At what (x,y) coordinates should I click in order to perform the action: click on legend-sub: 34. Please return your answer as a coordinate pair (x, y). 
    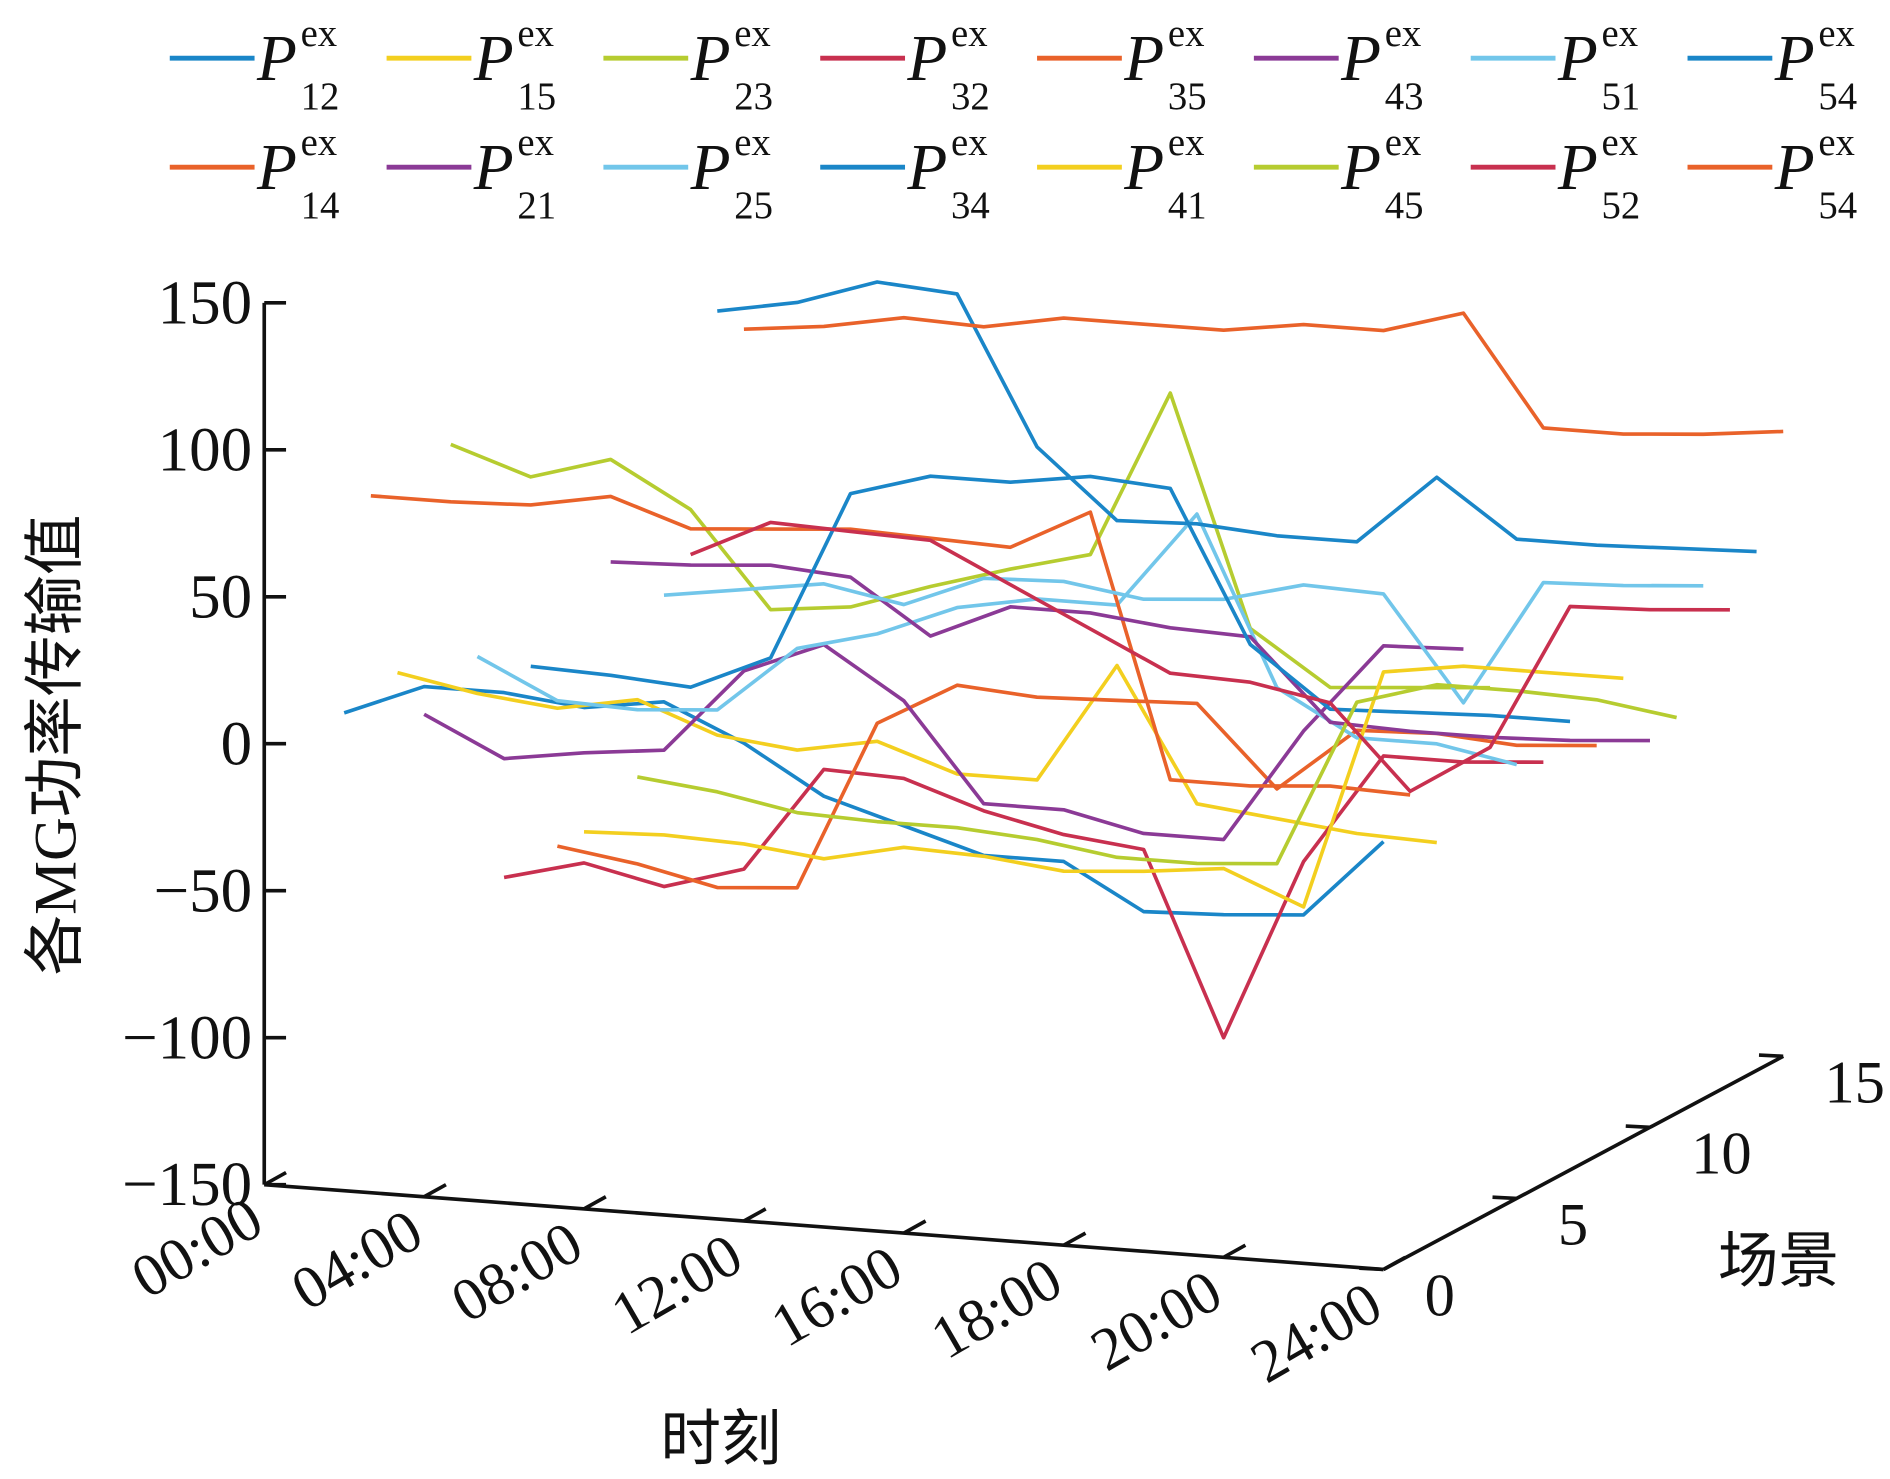
    Looking at the image, I should click on (970, 205).